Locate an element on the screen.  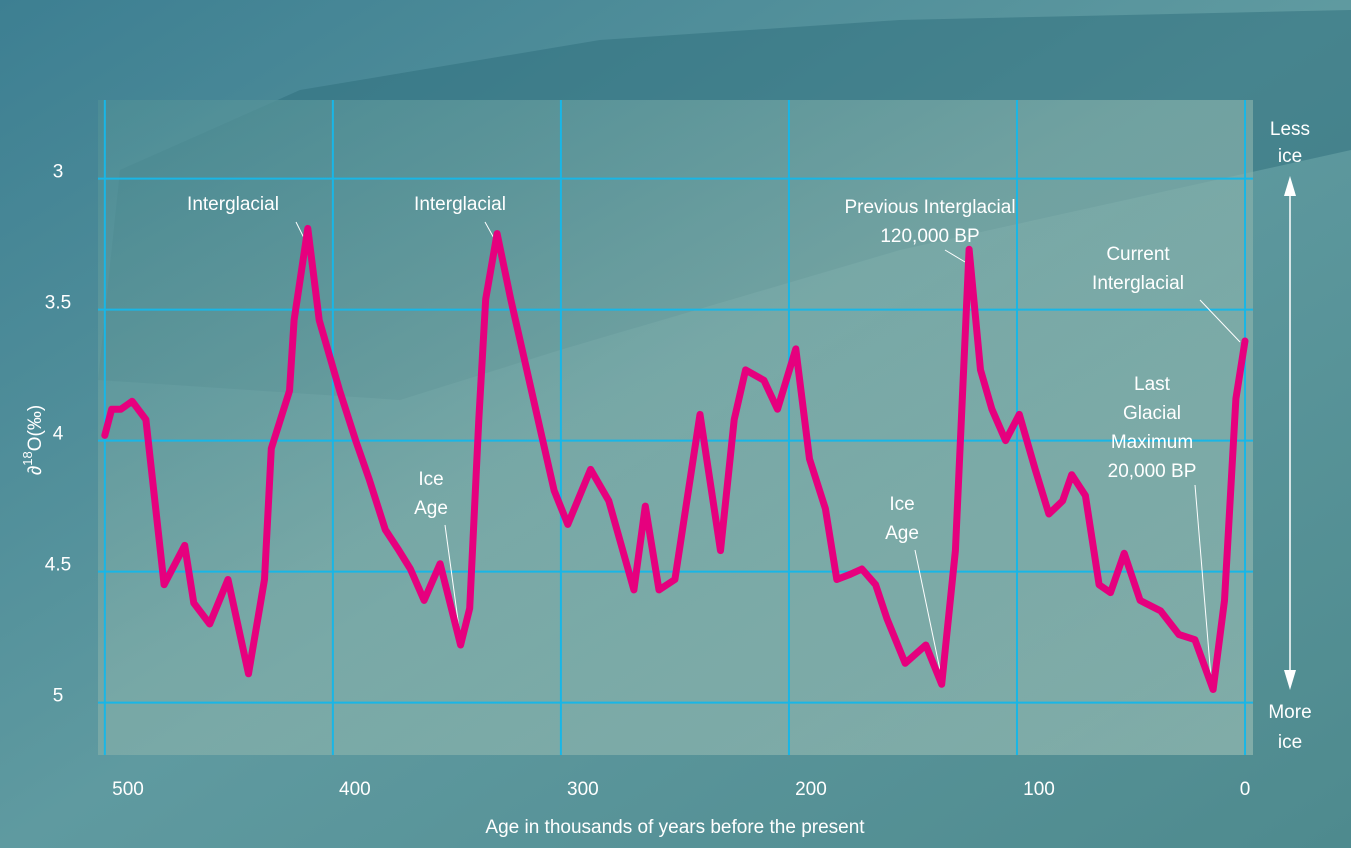
x-tick-label: 500 is located at coordinates (128, 789).